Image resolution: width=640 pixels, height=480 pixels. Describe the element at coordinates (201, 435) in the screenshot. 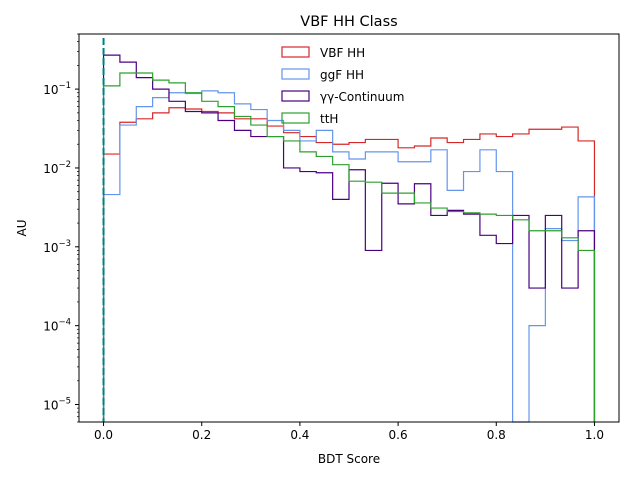

I see `x-tick-label: 0.2` at that location.